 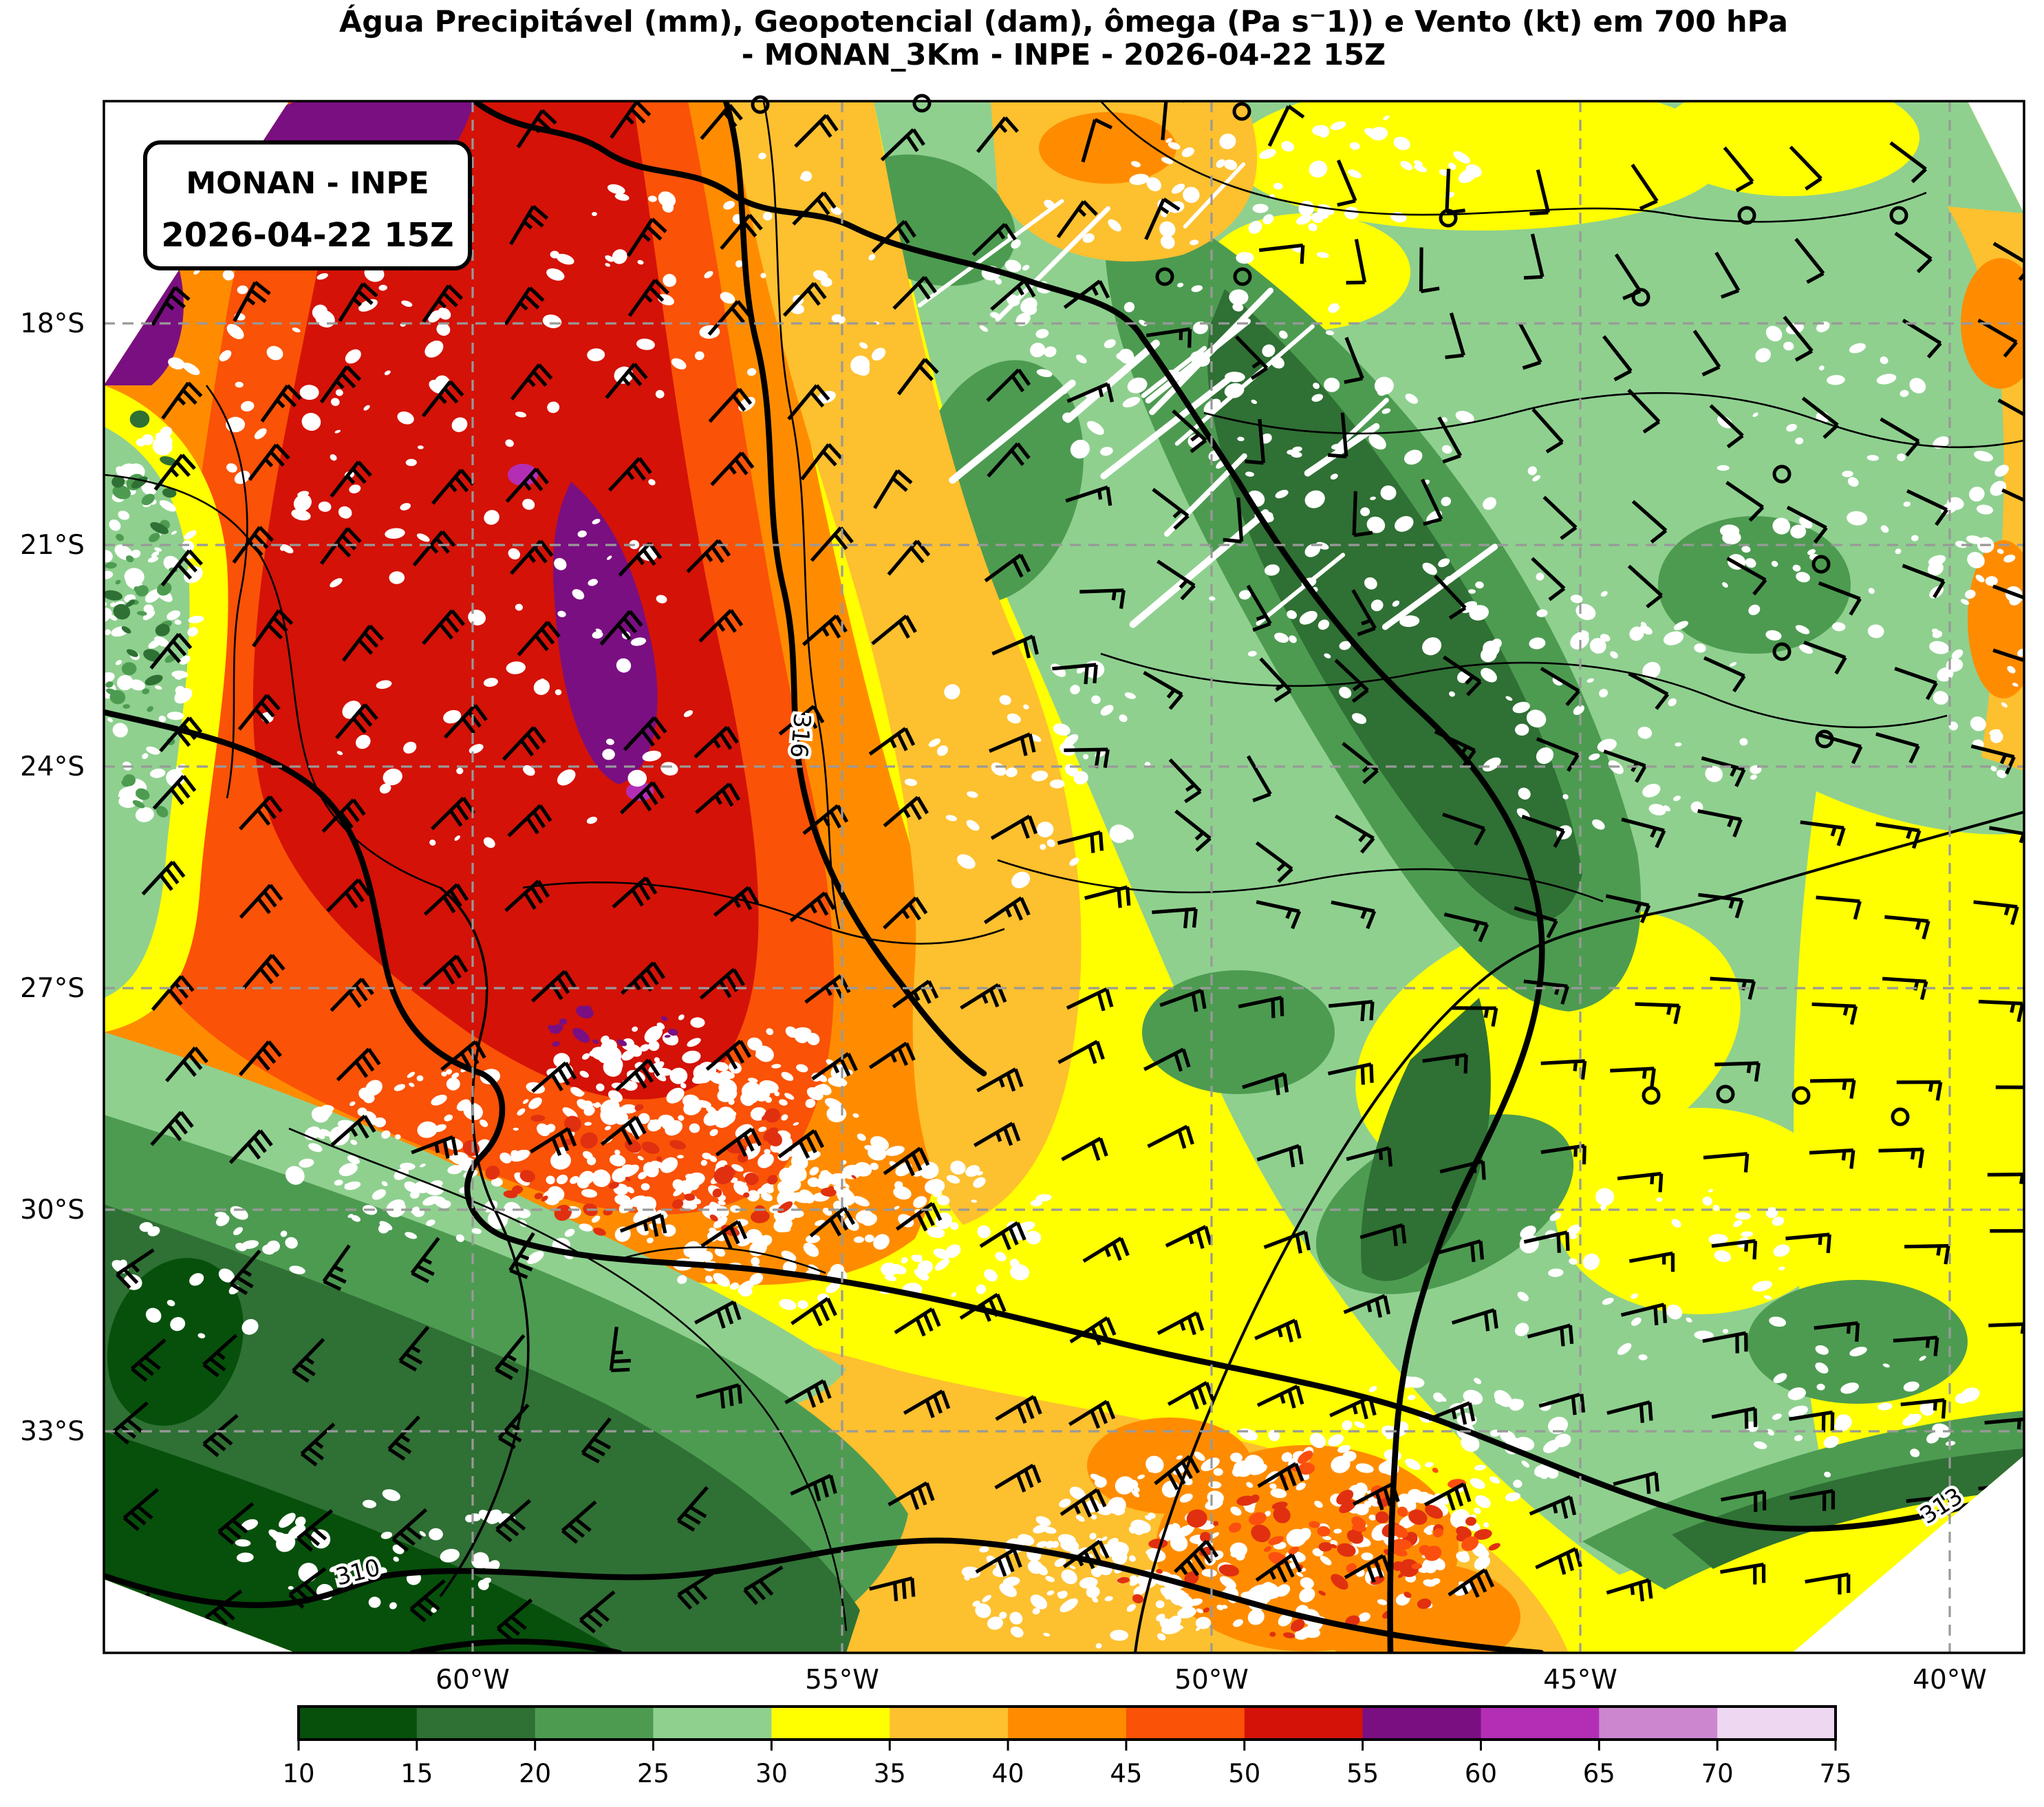 I want to click on inset-model-label: MONAN - INPE, so click(x=307, y=183).